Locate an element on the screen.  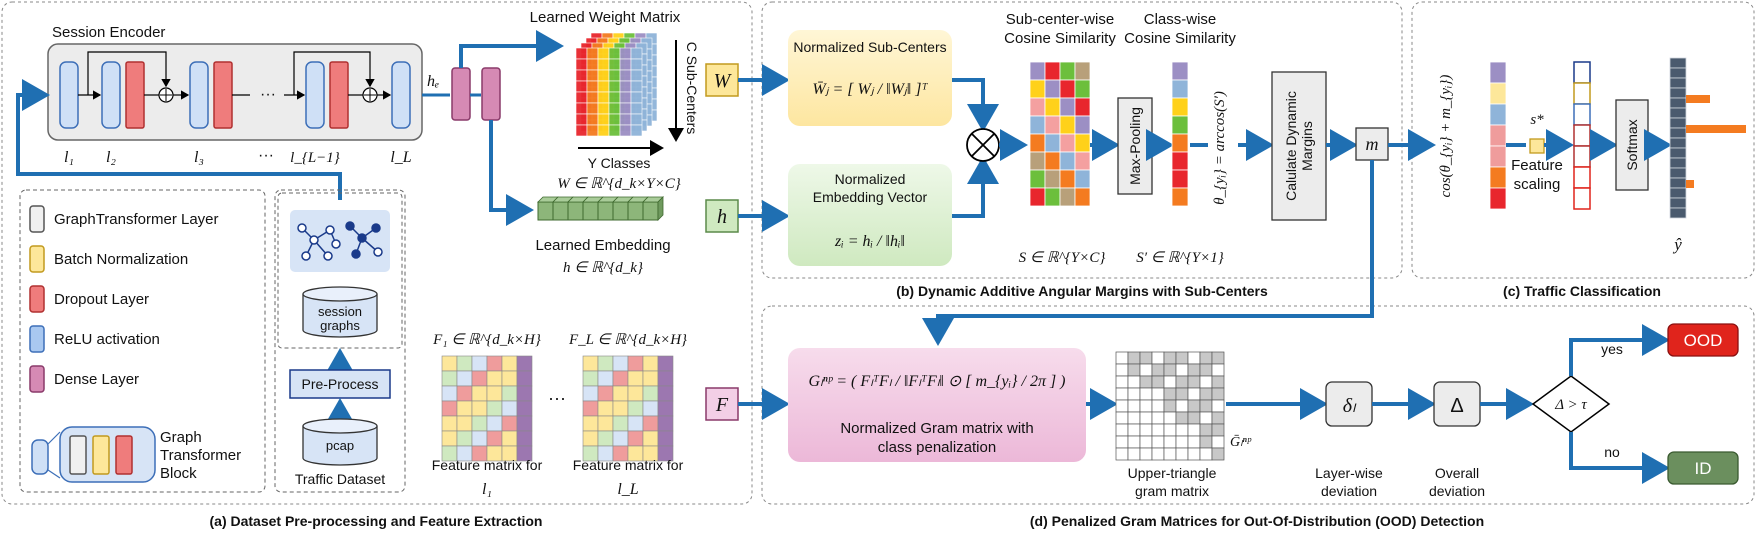
classes-label: Y Classes is located at coordinates (619, 163).